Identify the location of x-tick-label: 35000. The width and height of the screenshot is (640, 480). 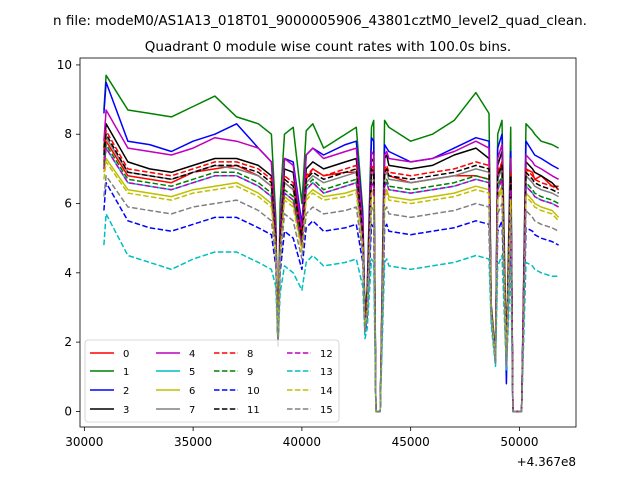
(193, 442).